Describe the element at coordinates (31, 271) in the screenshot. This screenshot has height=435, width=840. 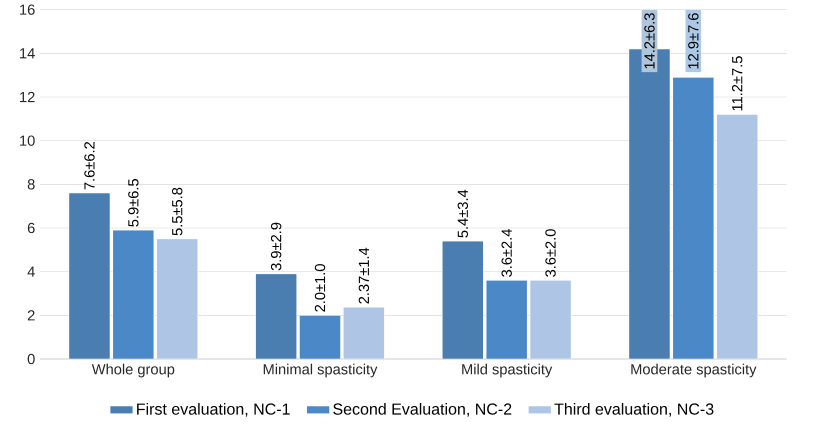
I see `y-tick-label: 4` at that location.